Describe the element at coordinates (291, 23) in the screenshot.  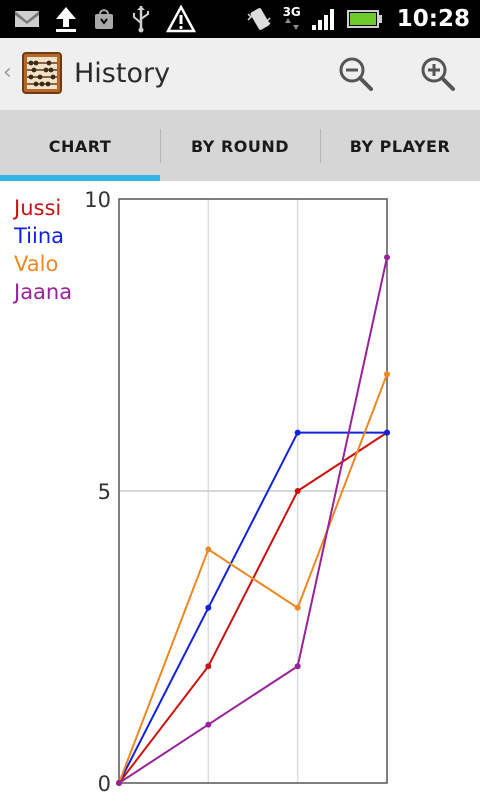
I see `data-activity-icon` at that location.